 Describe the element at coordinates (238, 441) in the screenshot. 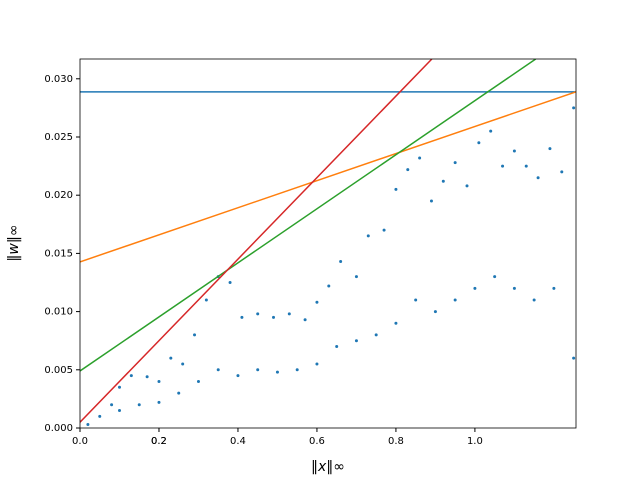

I see `x-tick-label: 0.4` at that location.